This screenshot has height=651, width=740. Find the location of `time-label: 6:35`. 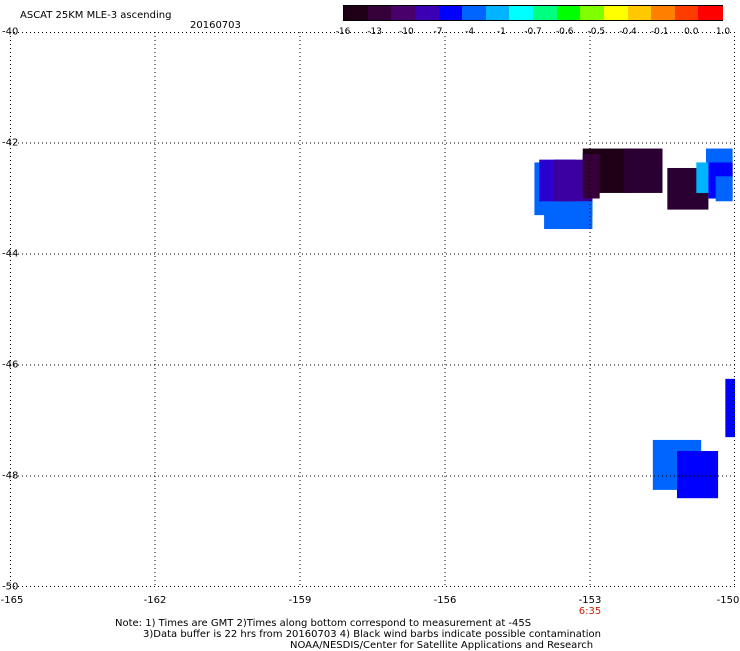

time-label: 6:35 is located at coordinates (590, 611).